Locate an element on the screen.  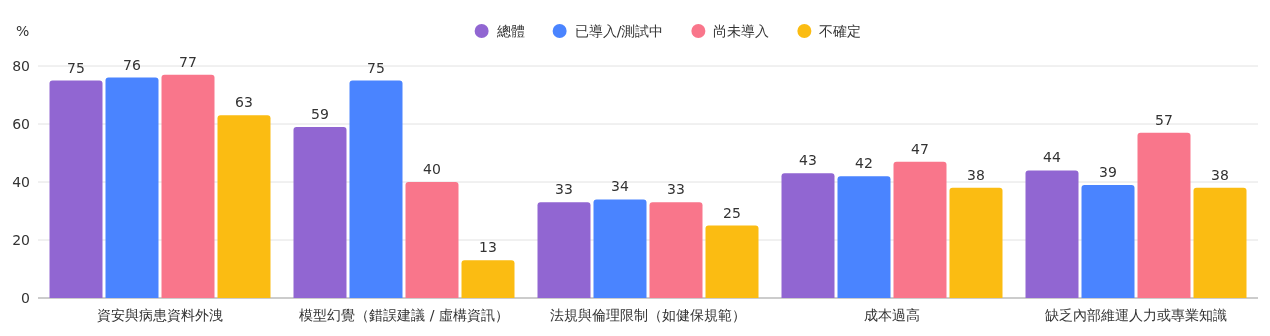
y-tick-label: 0 is located at coordinates (25, 298).